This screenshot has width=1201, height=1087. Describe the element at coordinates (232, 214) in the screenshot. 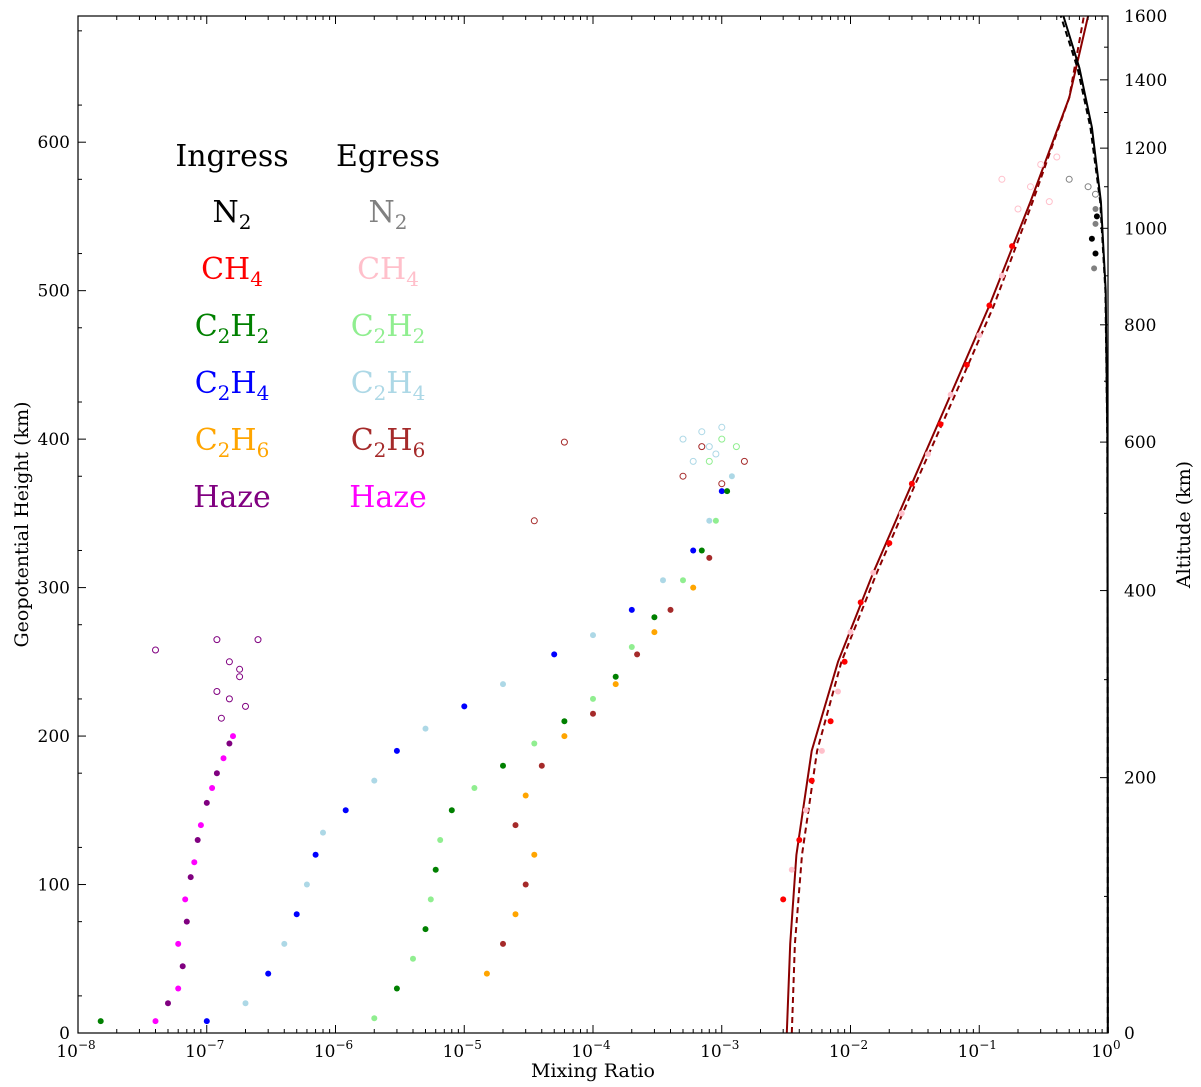

I see `legend-entry: N2` at that location.